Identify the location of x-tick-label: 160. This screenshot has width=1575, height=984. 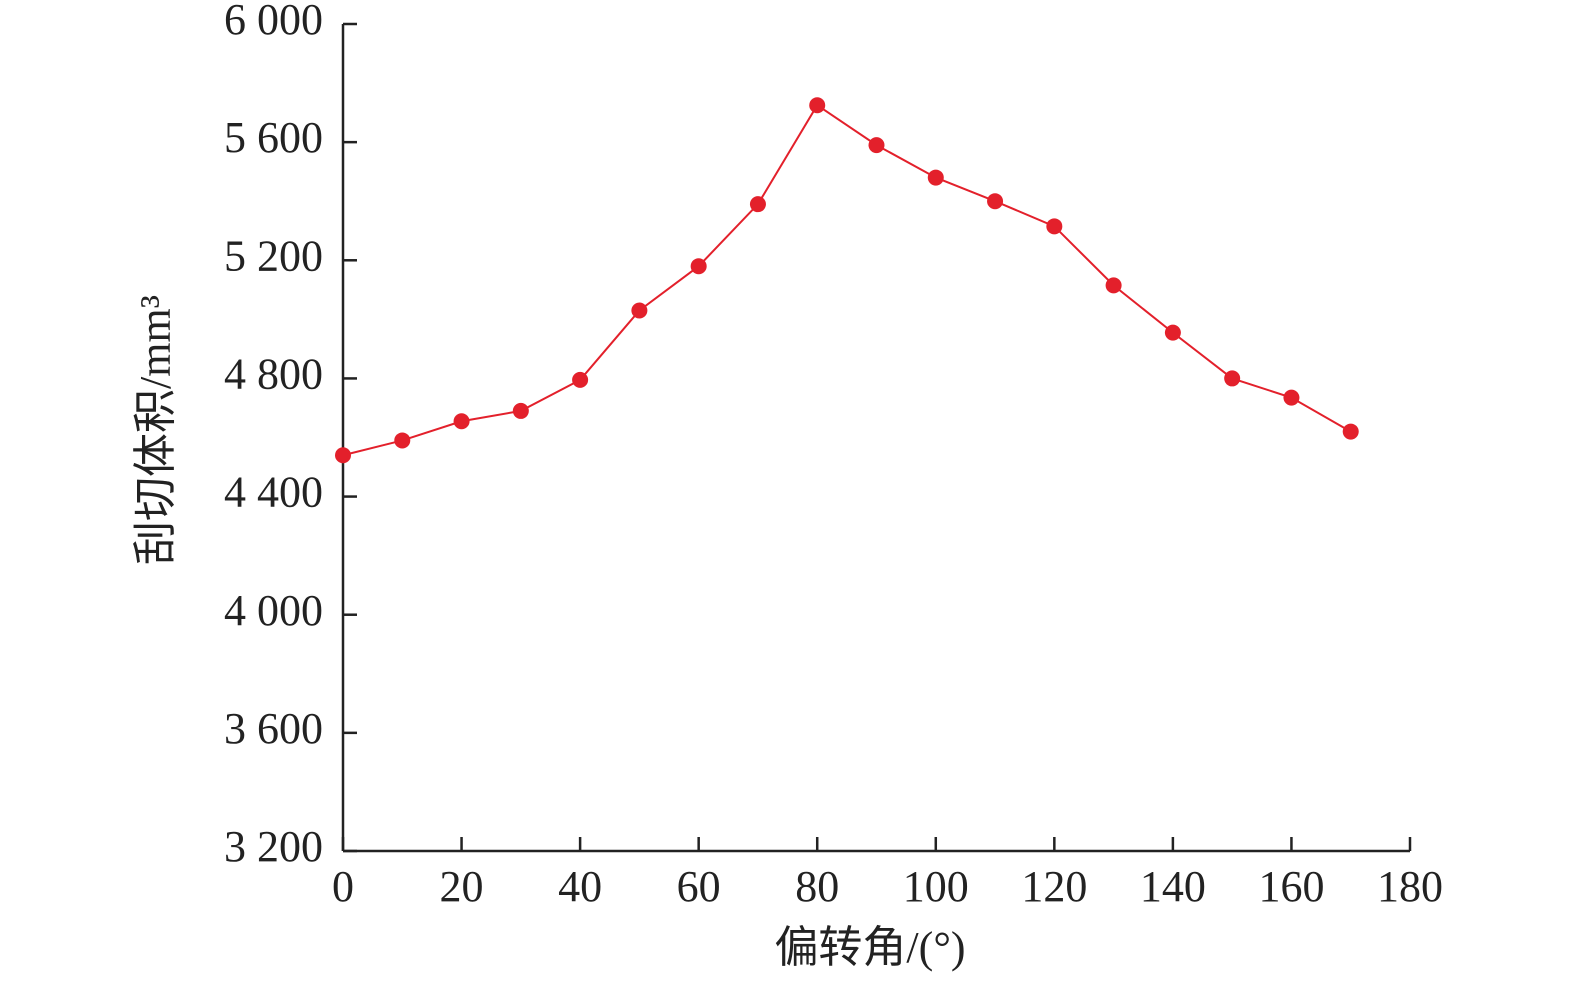
(1291, 886).